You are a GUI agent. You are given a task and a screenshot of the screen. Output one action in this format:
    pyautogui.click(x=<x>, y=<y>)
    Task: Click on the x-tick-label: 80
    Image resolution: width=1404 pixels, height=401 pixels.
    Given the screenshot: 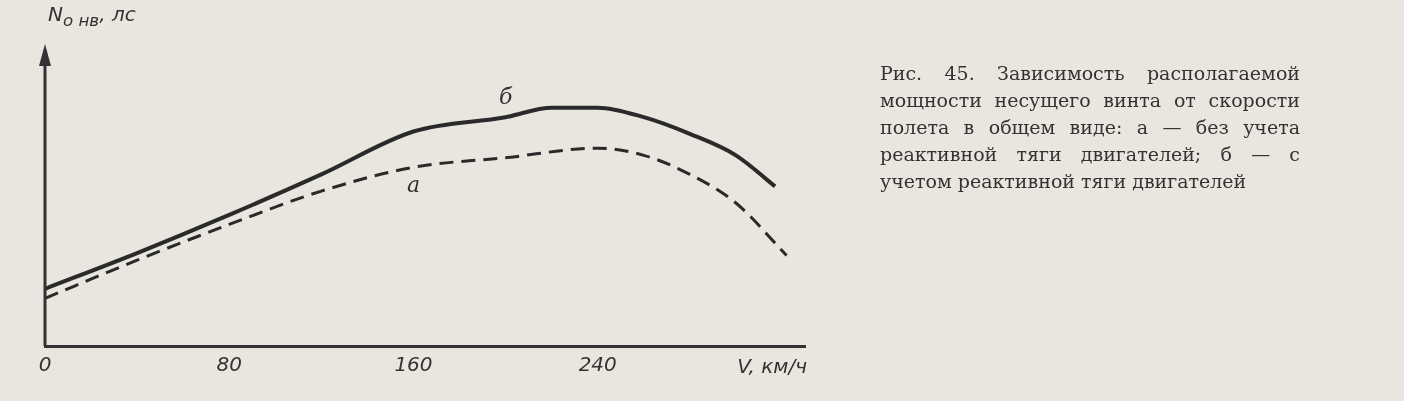 What is the action you would take?
    pyautogui.click(x=229, y=364)
    